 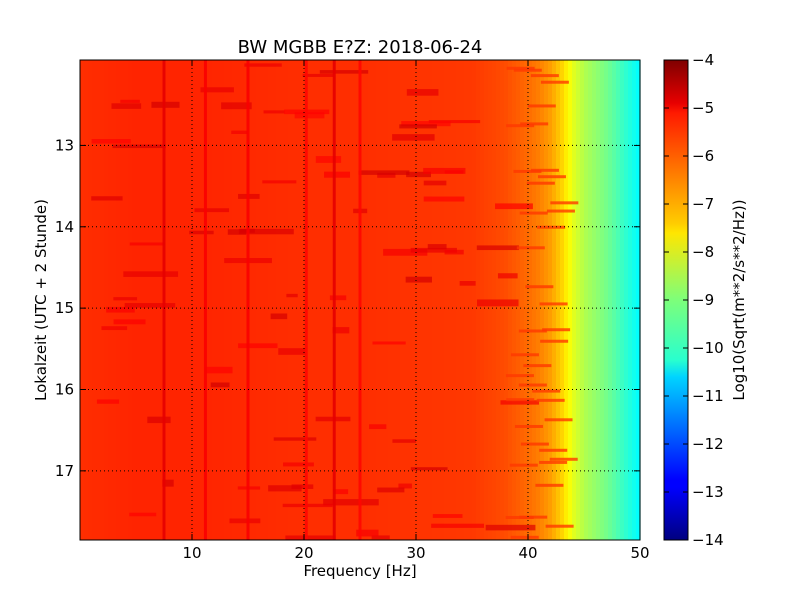 I want to click on colorbar-tick-label: −5, so click(x=703, y=108).